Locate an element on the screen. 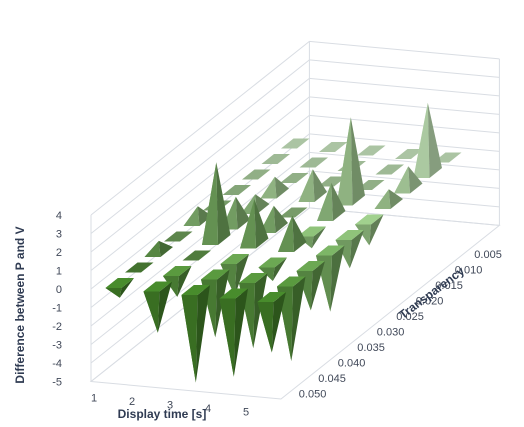  y-tick-label: -5 is located at coordinates (57, 383).